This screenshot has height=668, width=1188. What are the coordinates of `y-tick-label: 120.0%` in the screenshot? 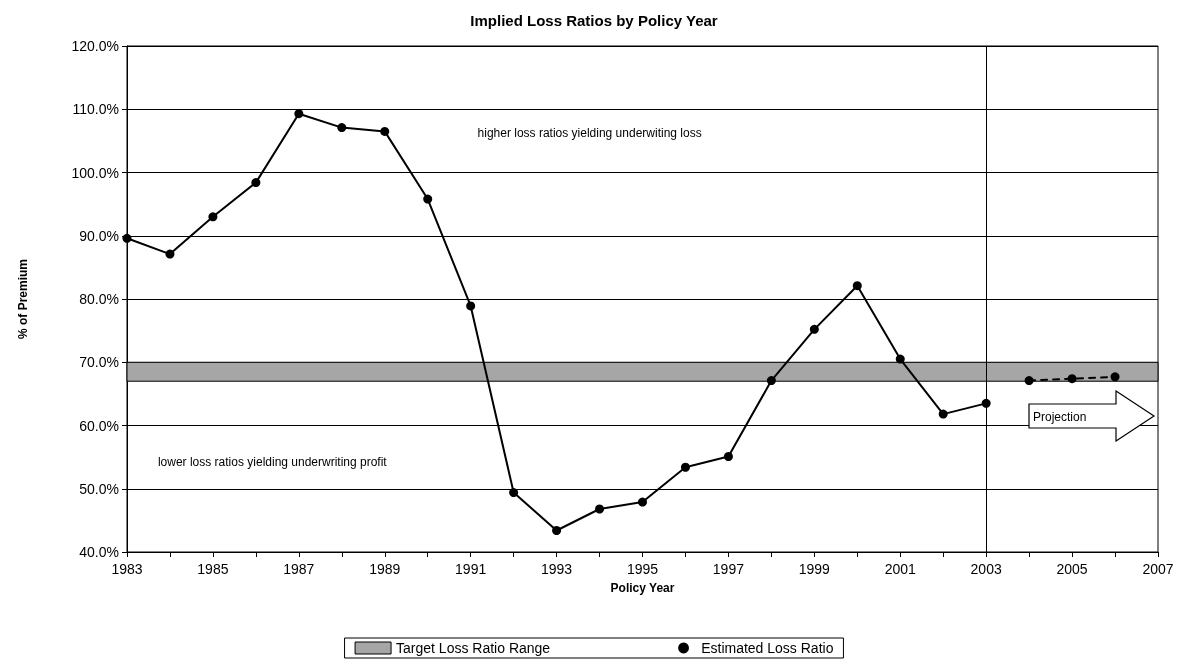 It's located at (95, 46).